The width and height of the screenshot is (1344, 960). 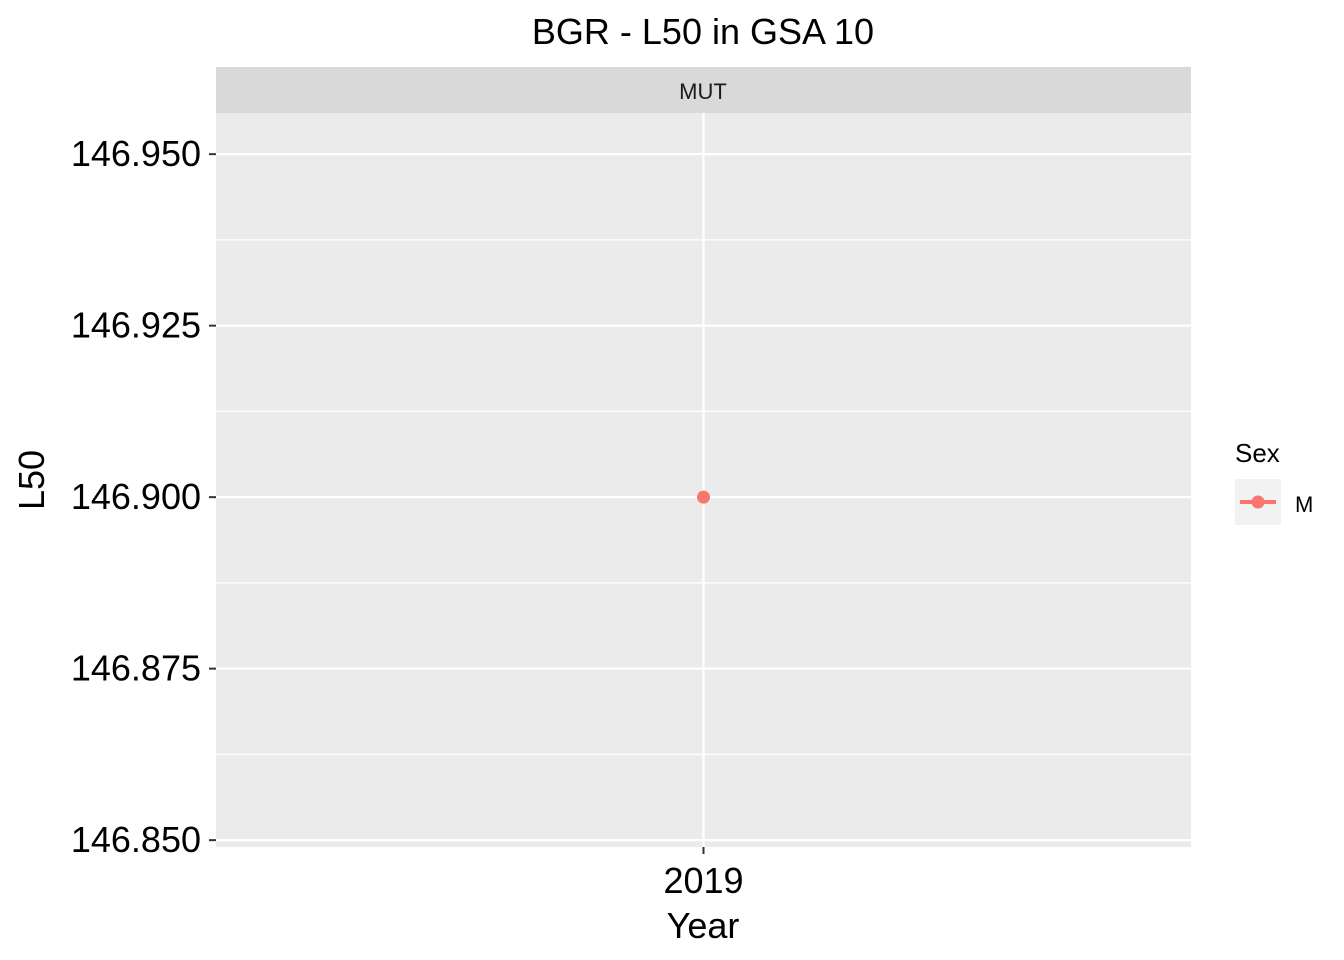 I want to click on x-axis-title: Year, so click(x=703, y=925).